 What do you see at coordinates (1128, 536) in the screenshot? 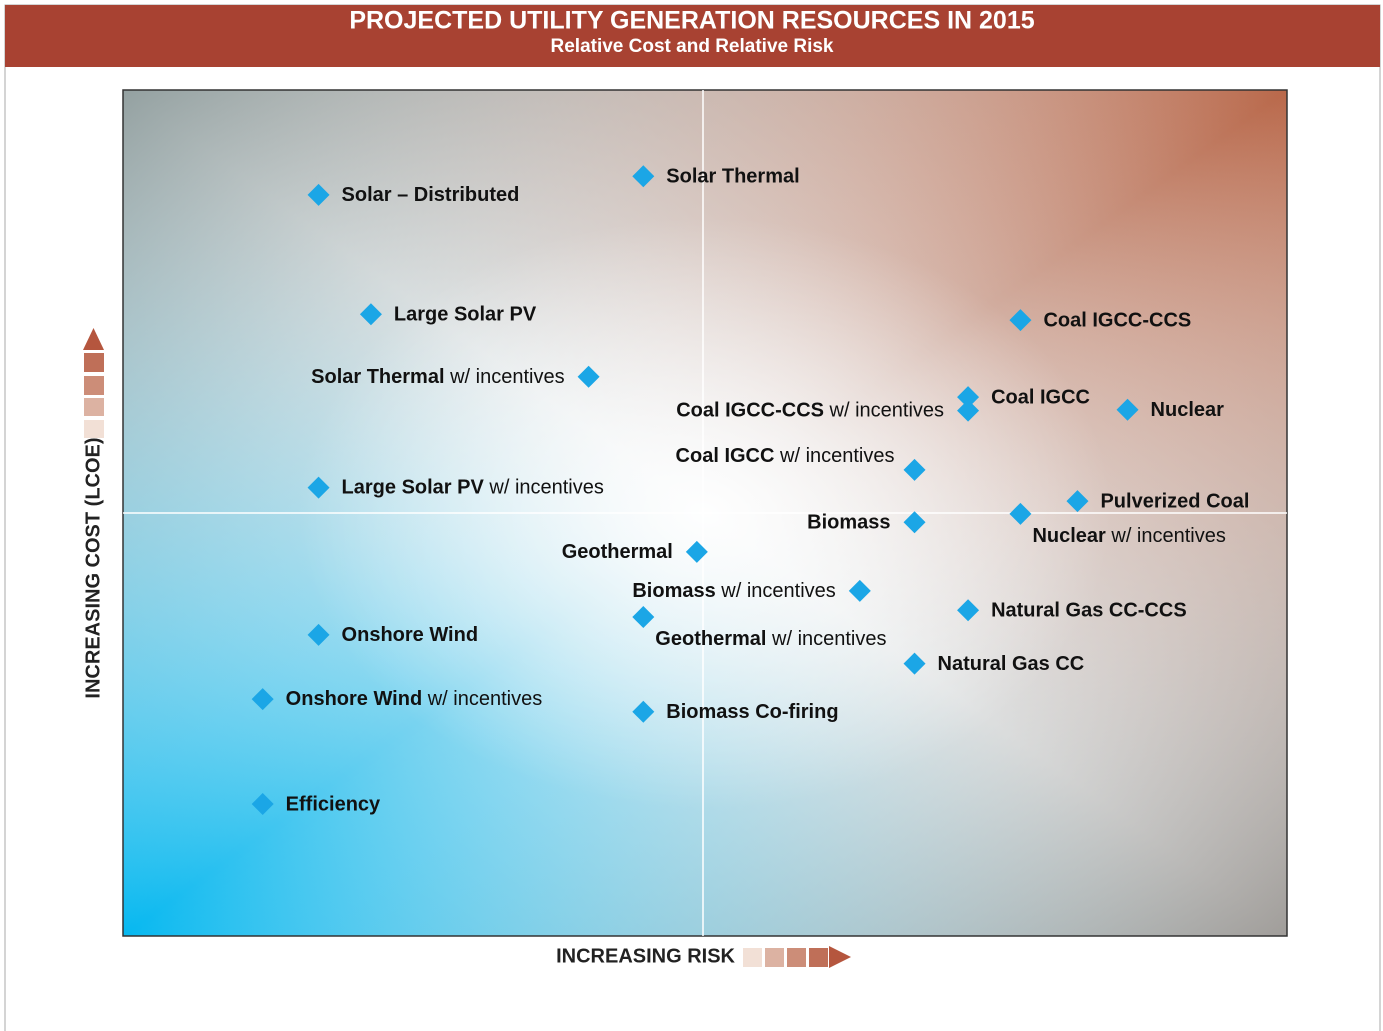
I see `point-label: Nuclear w/ incentives` at bounding box center [1128, 536].